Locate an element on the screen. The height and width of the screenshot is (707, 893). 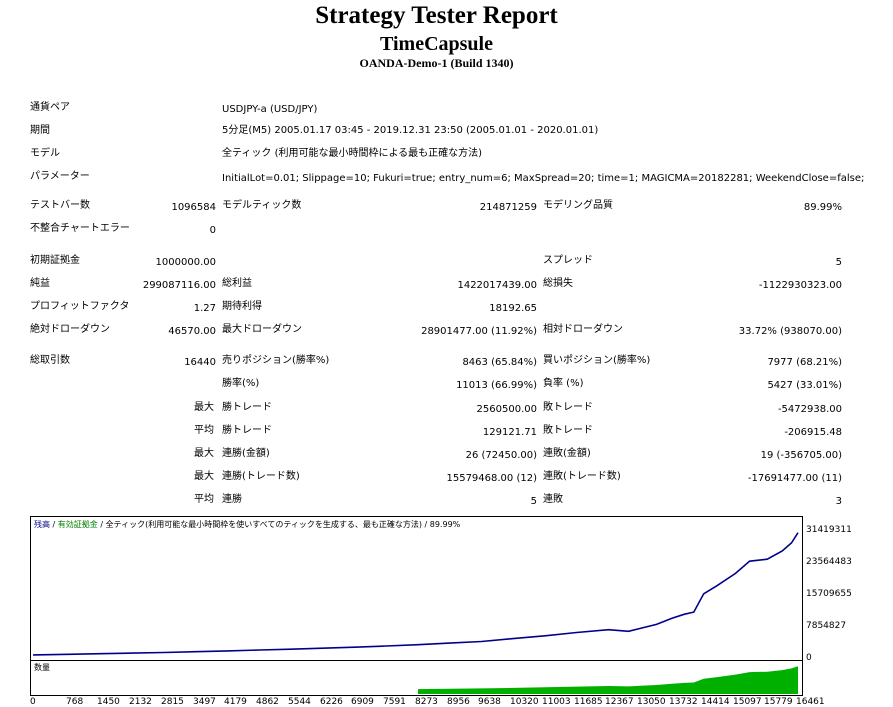
max-consec-profit-label: 連勝(トレード数) is located at coordinates (261, 476).